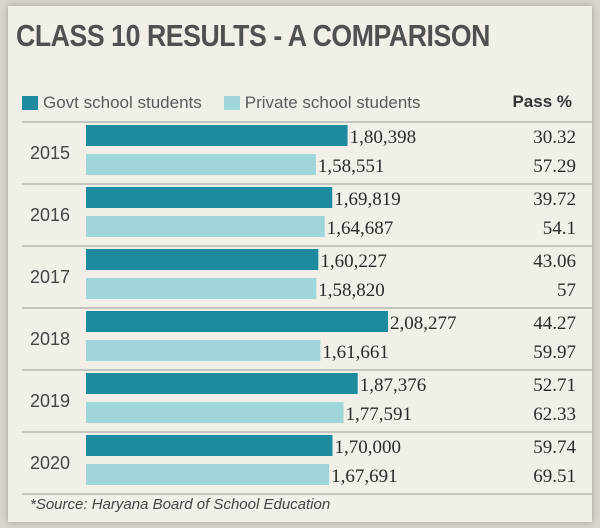 Image resolution: width=600 pixels, height=528 pixels. What do you see at coordinates (393, 385) in the screenshot?
I see `value-label-govt: 1,87,376` at bounding box center [393, 385].